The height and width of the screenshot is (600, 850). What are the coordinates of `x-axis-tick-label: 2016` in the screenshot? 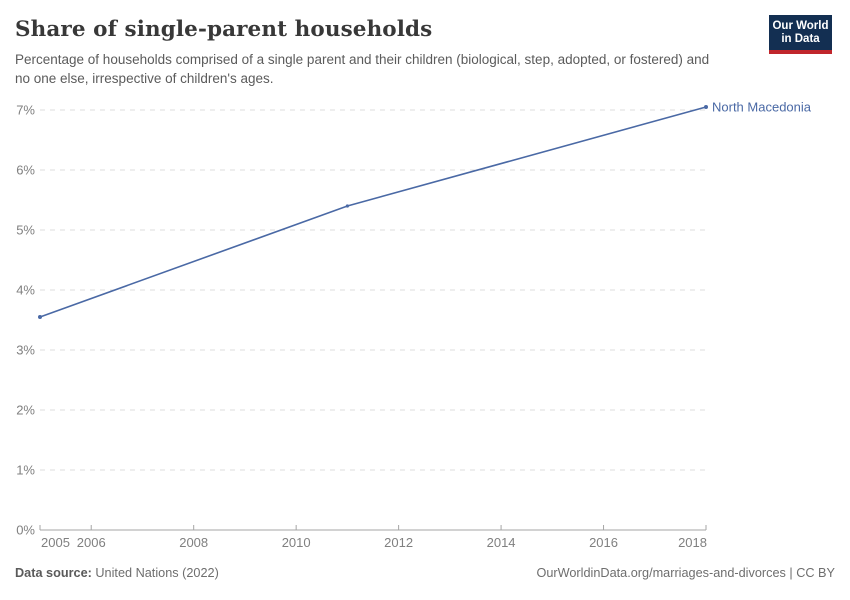 It's located at (603, 542).